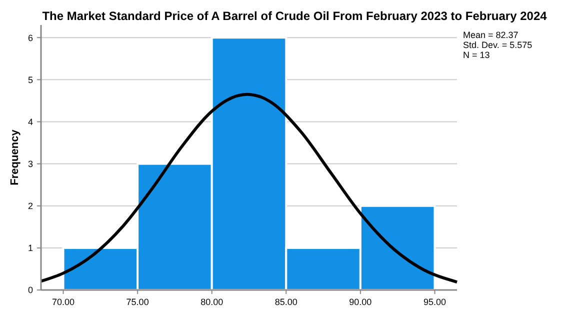 This screenshot has height=320, width=565. I want to click on y-tick-label: 5, so click(30, 79).